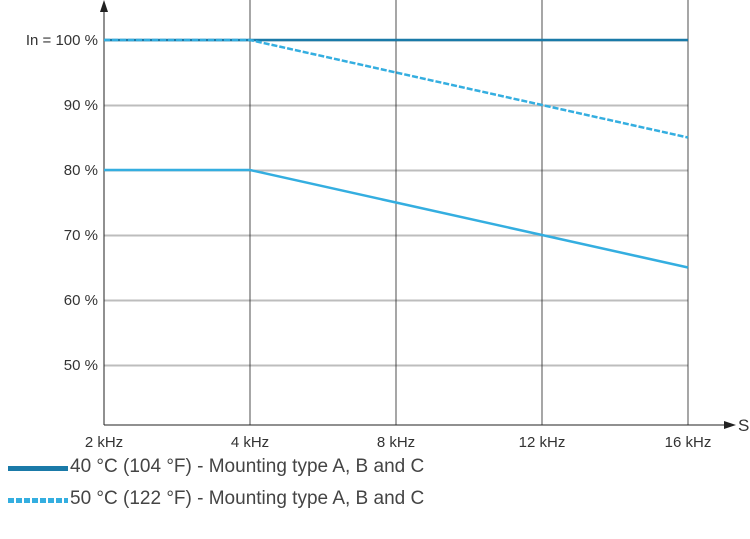 This screenshot has height=539, width=750. I want to click on x-tick-label: 12 kHz, so click(542, 442).